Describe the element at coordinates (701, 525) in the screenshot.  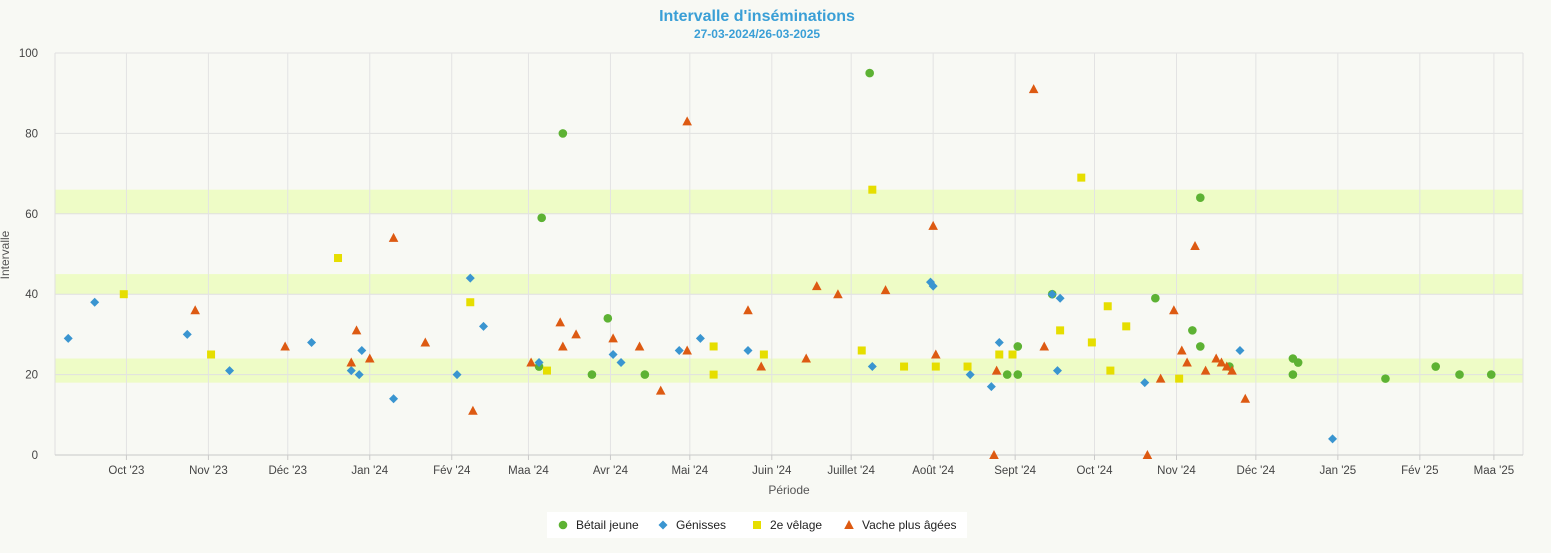
I see `legend-label: Génisses` at that location.